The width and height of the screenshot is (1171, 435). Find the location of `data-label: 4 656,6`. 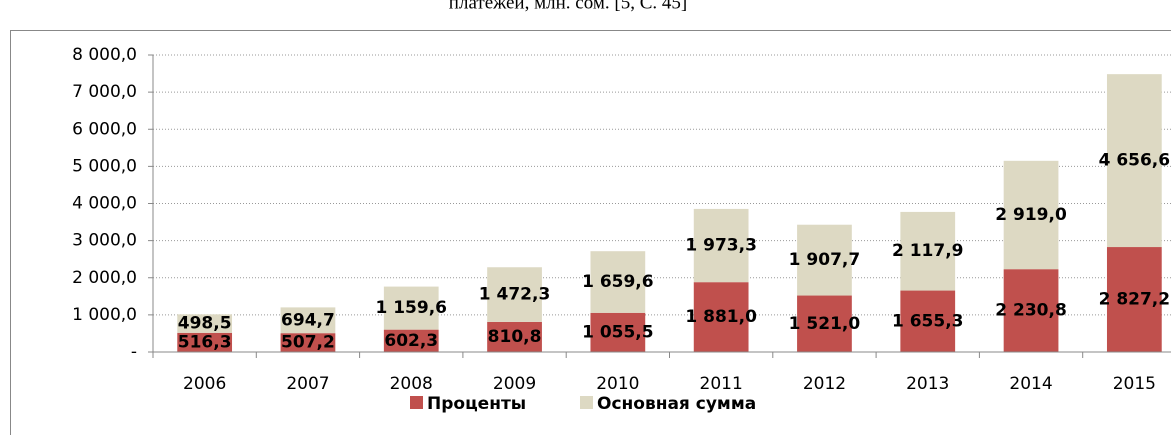

data-label: 4 656,6 is located at coordinates (1135, 161).